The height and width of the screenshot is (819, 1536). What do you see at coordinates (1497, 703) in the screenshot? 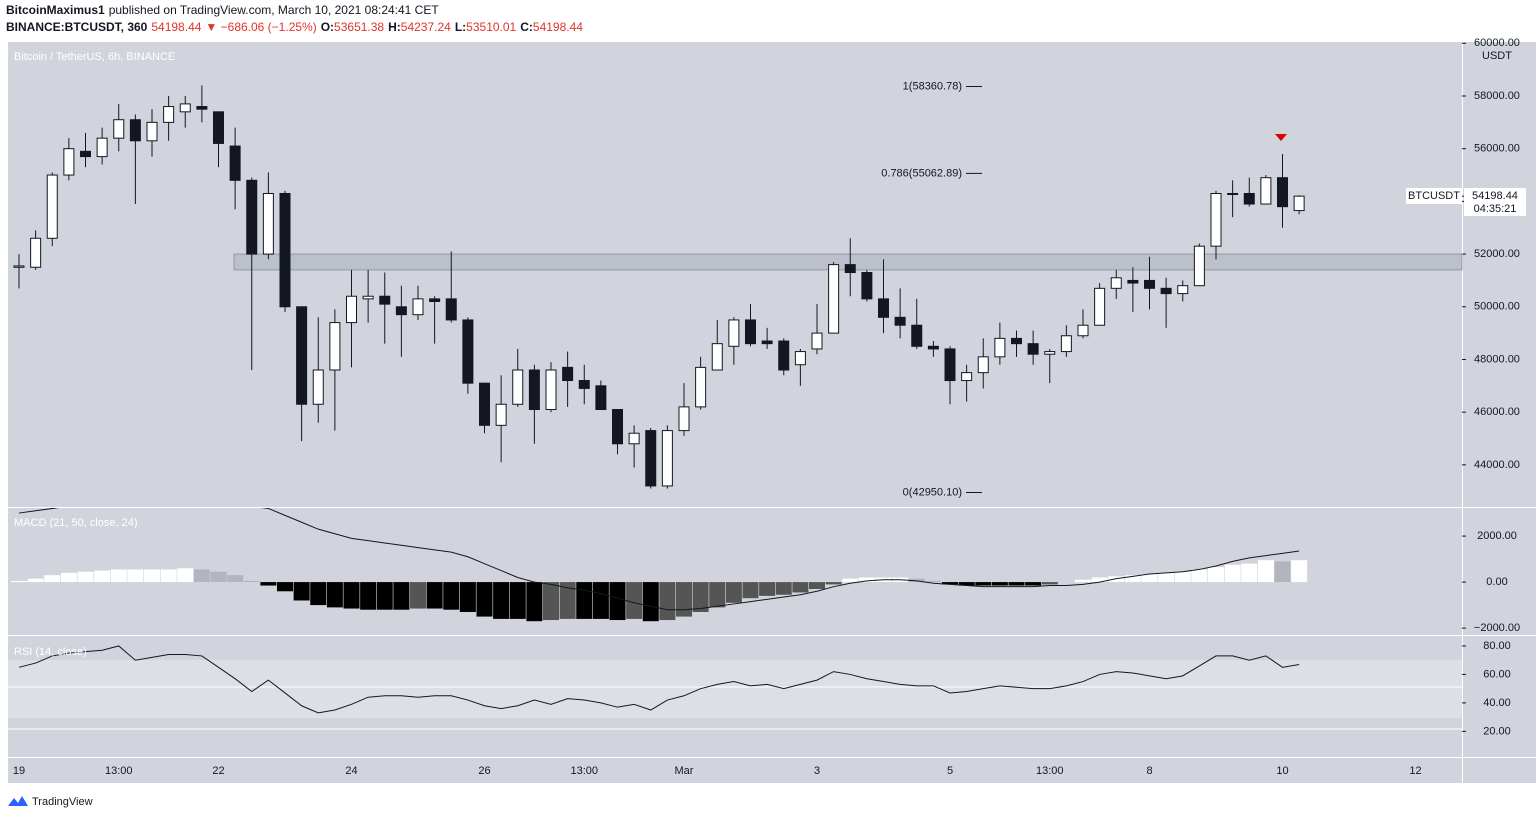
I see `y-tick-label: 40.00` at bounding box center [1497, 703].